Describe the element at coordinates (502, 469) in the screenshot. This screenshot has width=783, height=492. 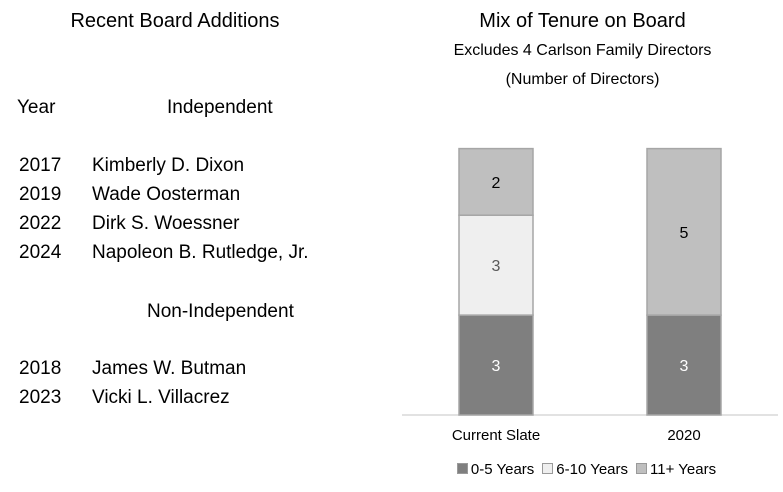
I see `legend-label: 0-5 Years` at that location.